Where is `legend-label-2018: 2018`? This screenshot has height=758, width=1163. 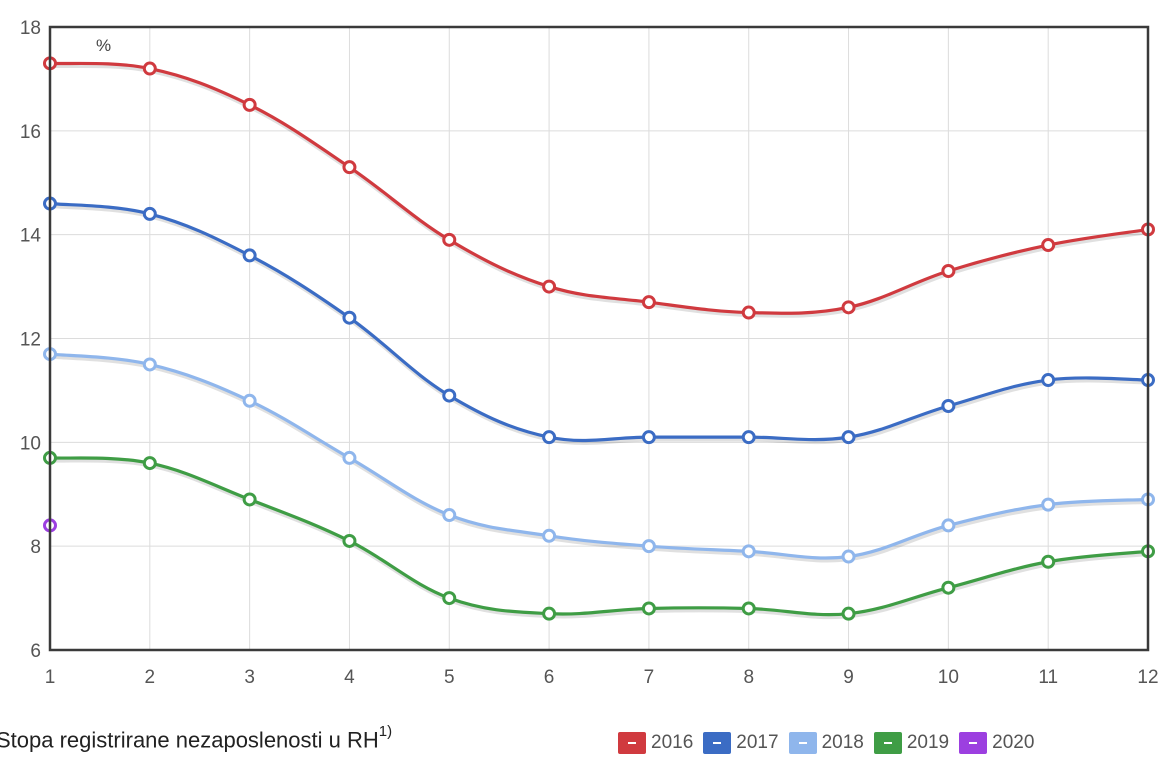 legend-label-2018: 2018 is located at coordinates (842, 742).